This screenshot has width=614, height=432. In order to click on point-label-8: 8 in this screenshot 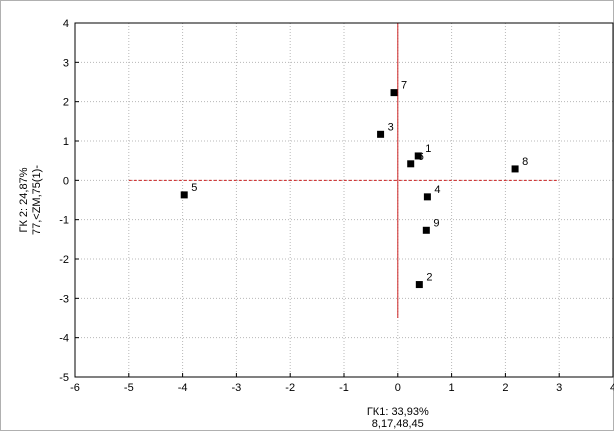, I will do `click(525, 162)`.